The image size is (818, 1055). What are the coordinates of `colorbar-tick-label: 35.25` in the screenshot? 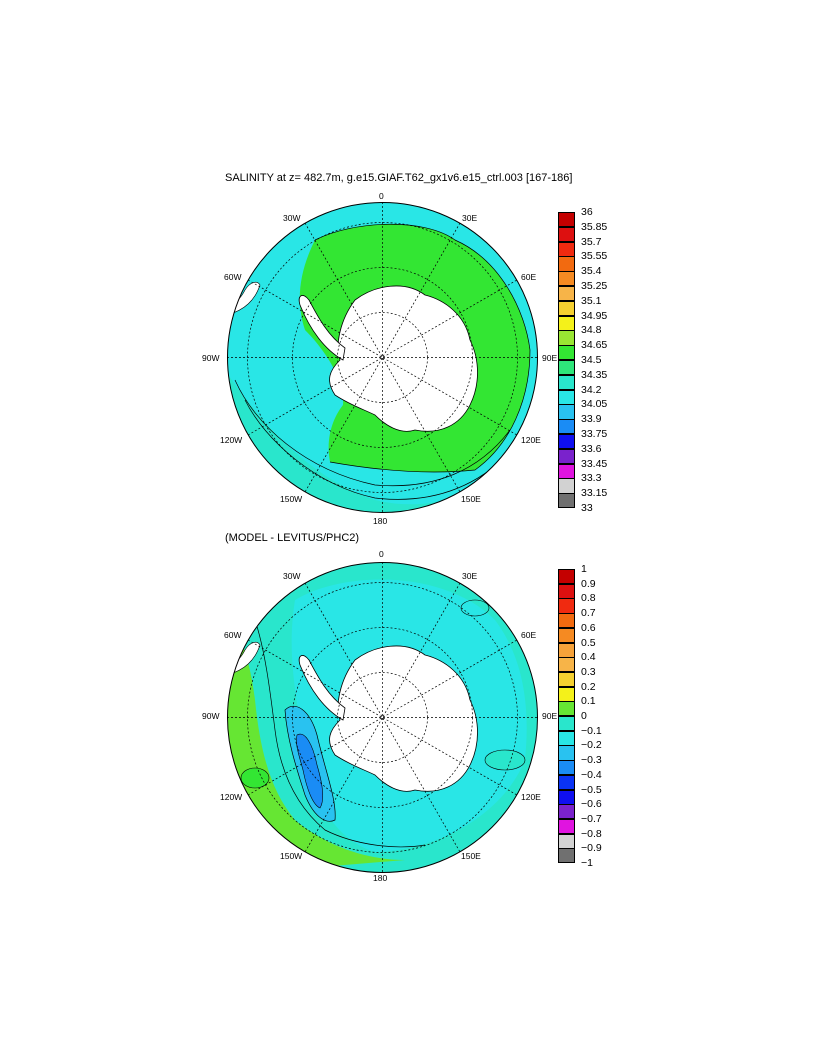 It's located at (594, 286).